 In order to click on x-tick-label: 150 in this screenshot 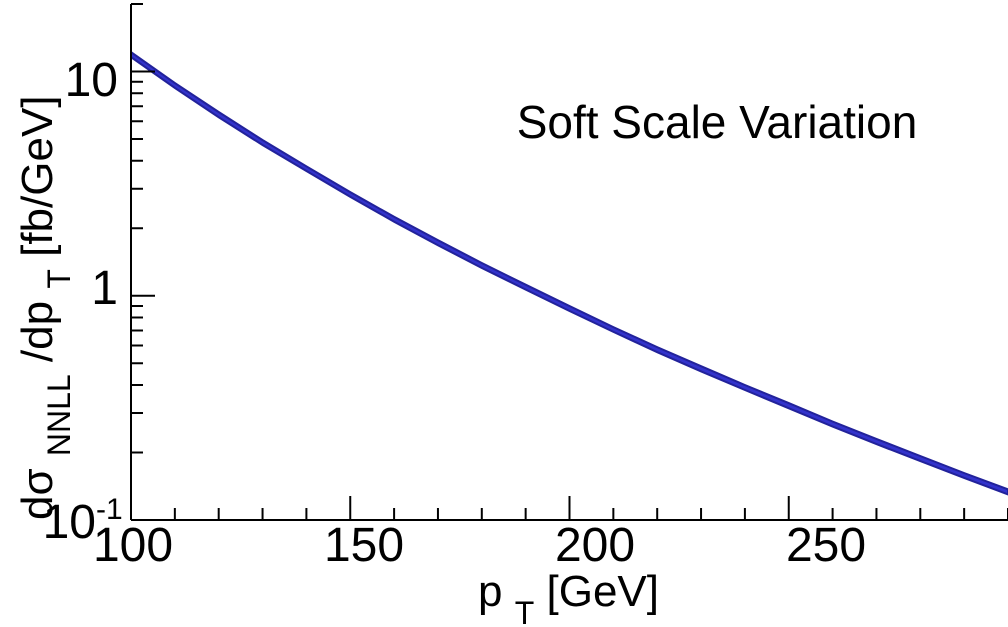, I will do `click(364, 545)`.